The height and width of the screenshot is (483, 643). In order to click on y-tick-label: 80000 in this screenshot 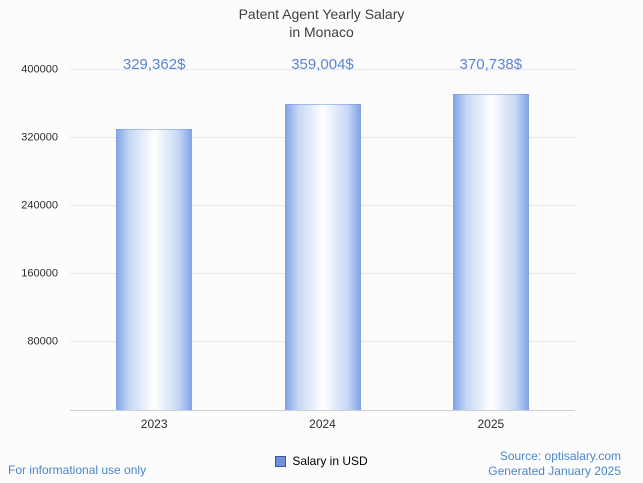, I will do `click(42, 341)`.